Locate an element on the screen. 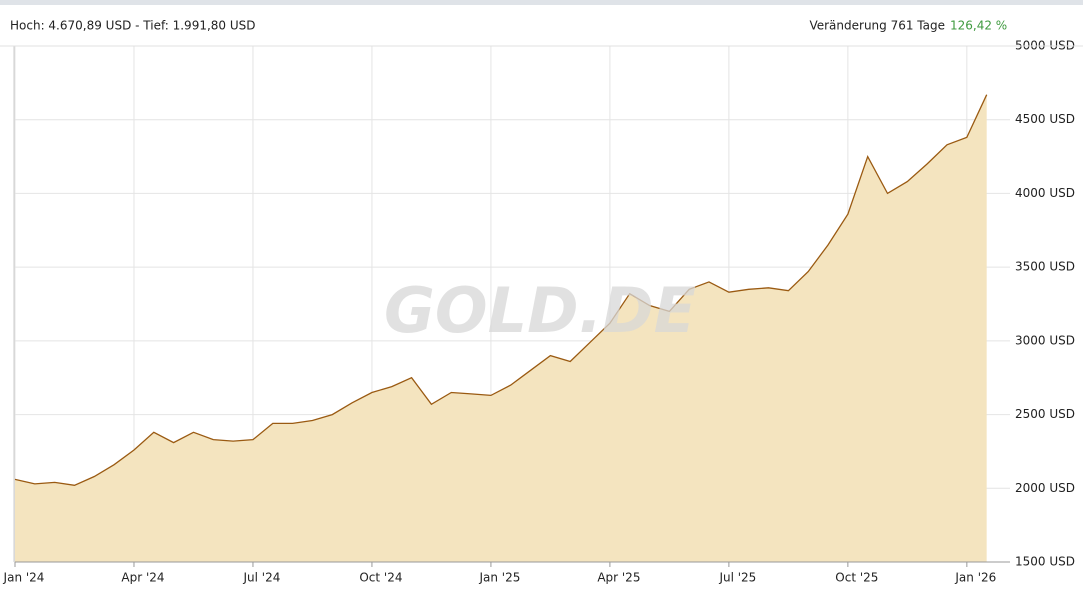 The image size is (1083, 606). x-tick-label: Jan '24 is located at coordinates (24, 578).